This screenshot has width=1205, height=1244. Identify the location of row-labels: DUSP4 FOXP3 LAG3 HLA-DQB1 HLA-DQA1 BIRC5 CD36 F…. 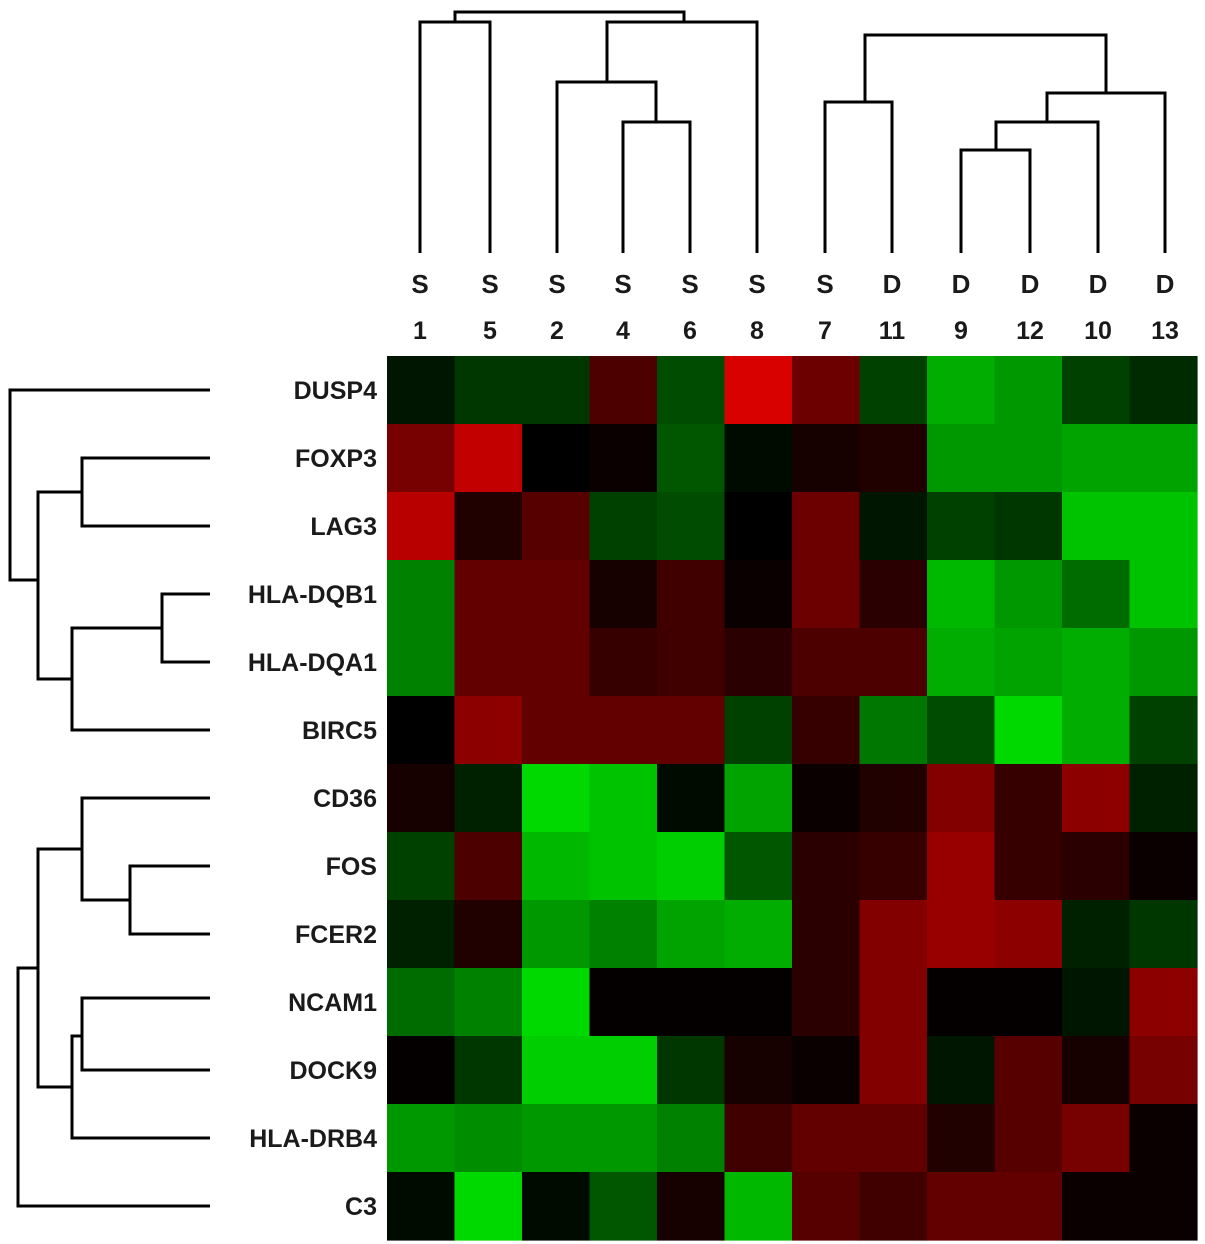
(312, 799).